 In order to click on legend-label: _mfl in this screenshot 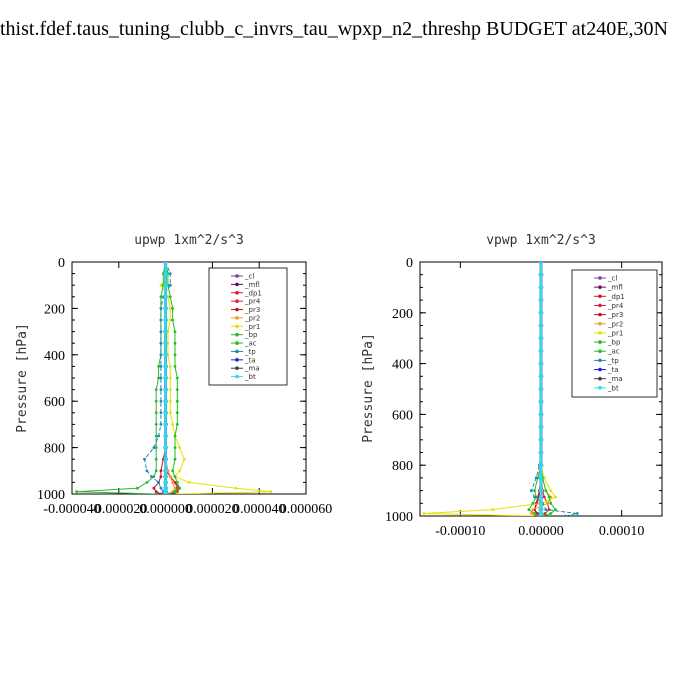, I will do `click(615, 288)`.